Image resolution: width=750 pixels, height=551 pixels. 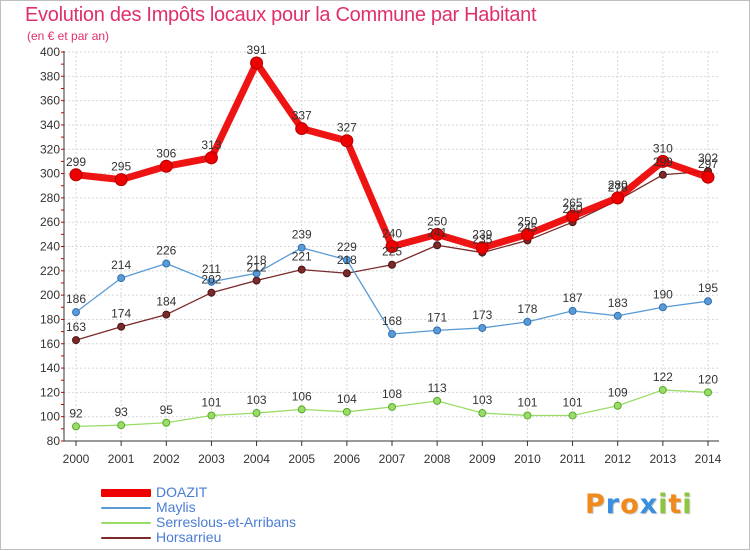 I want to click on legend-label: Serreslous-et-Arribans, so click(x=226, y=522).